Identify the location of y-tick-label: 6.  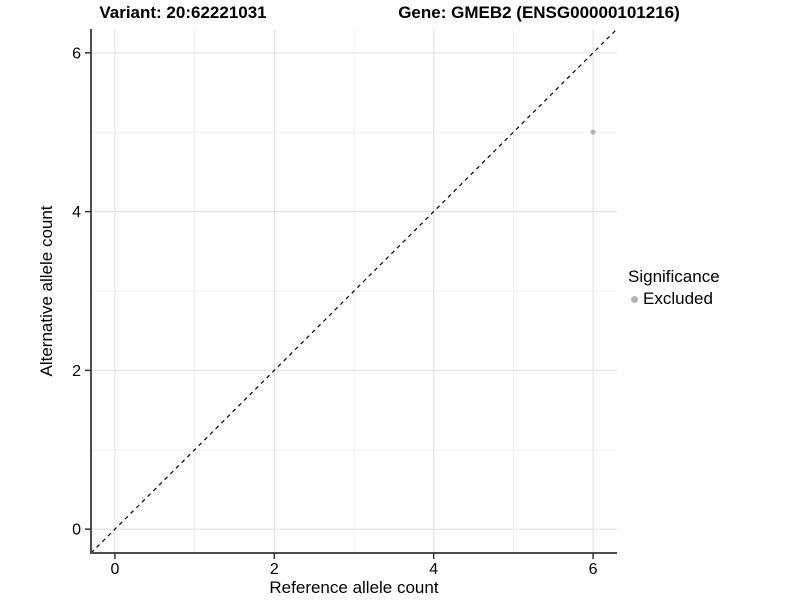
(76, 53).